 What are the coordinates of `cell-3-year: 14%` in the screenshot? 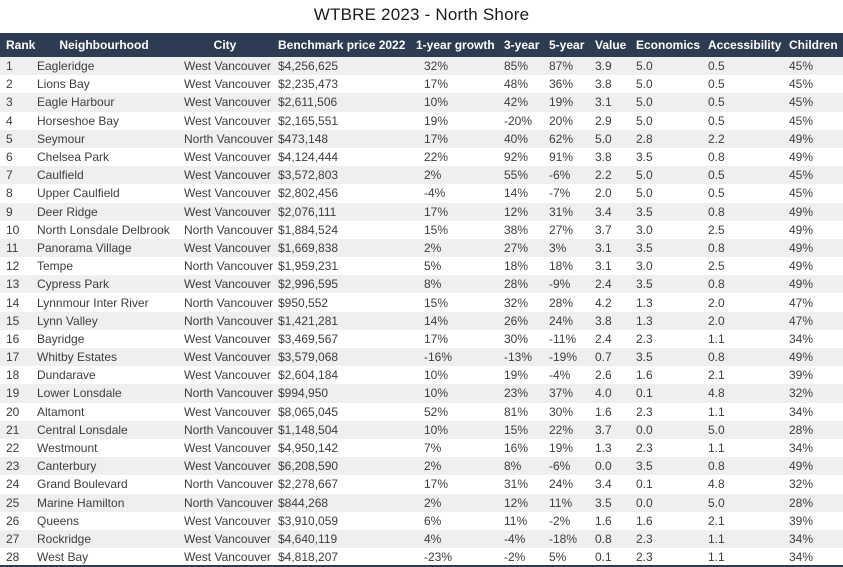 It's located at (516, 193).